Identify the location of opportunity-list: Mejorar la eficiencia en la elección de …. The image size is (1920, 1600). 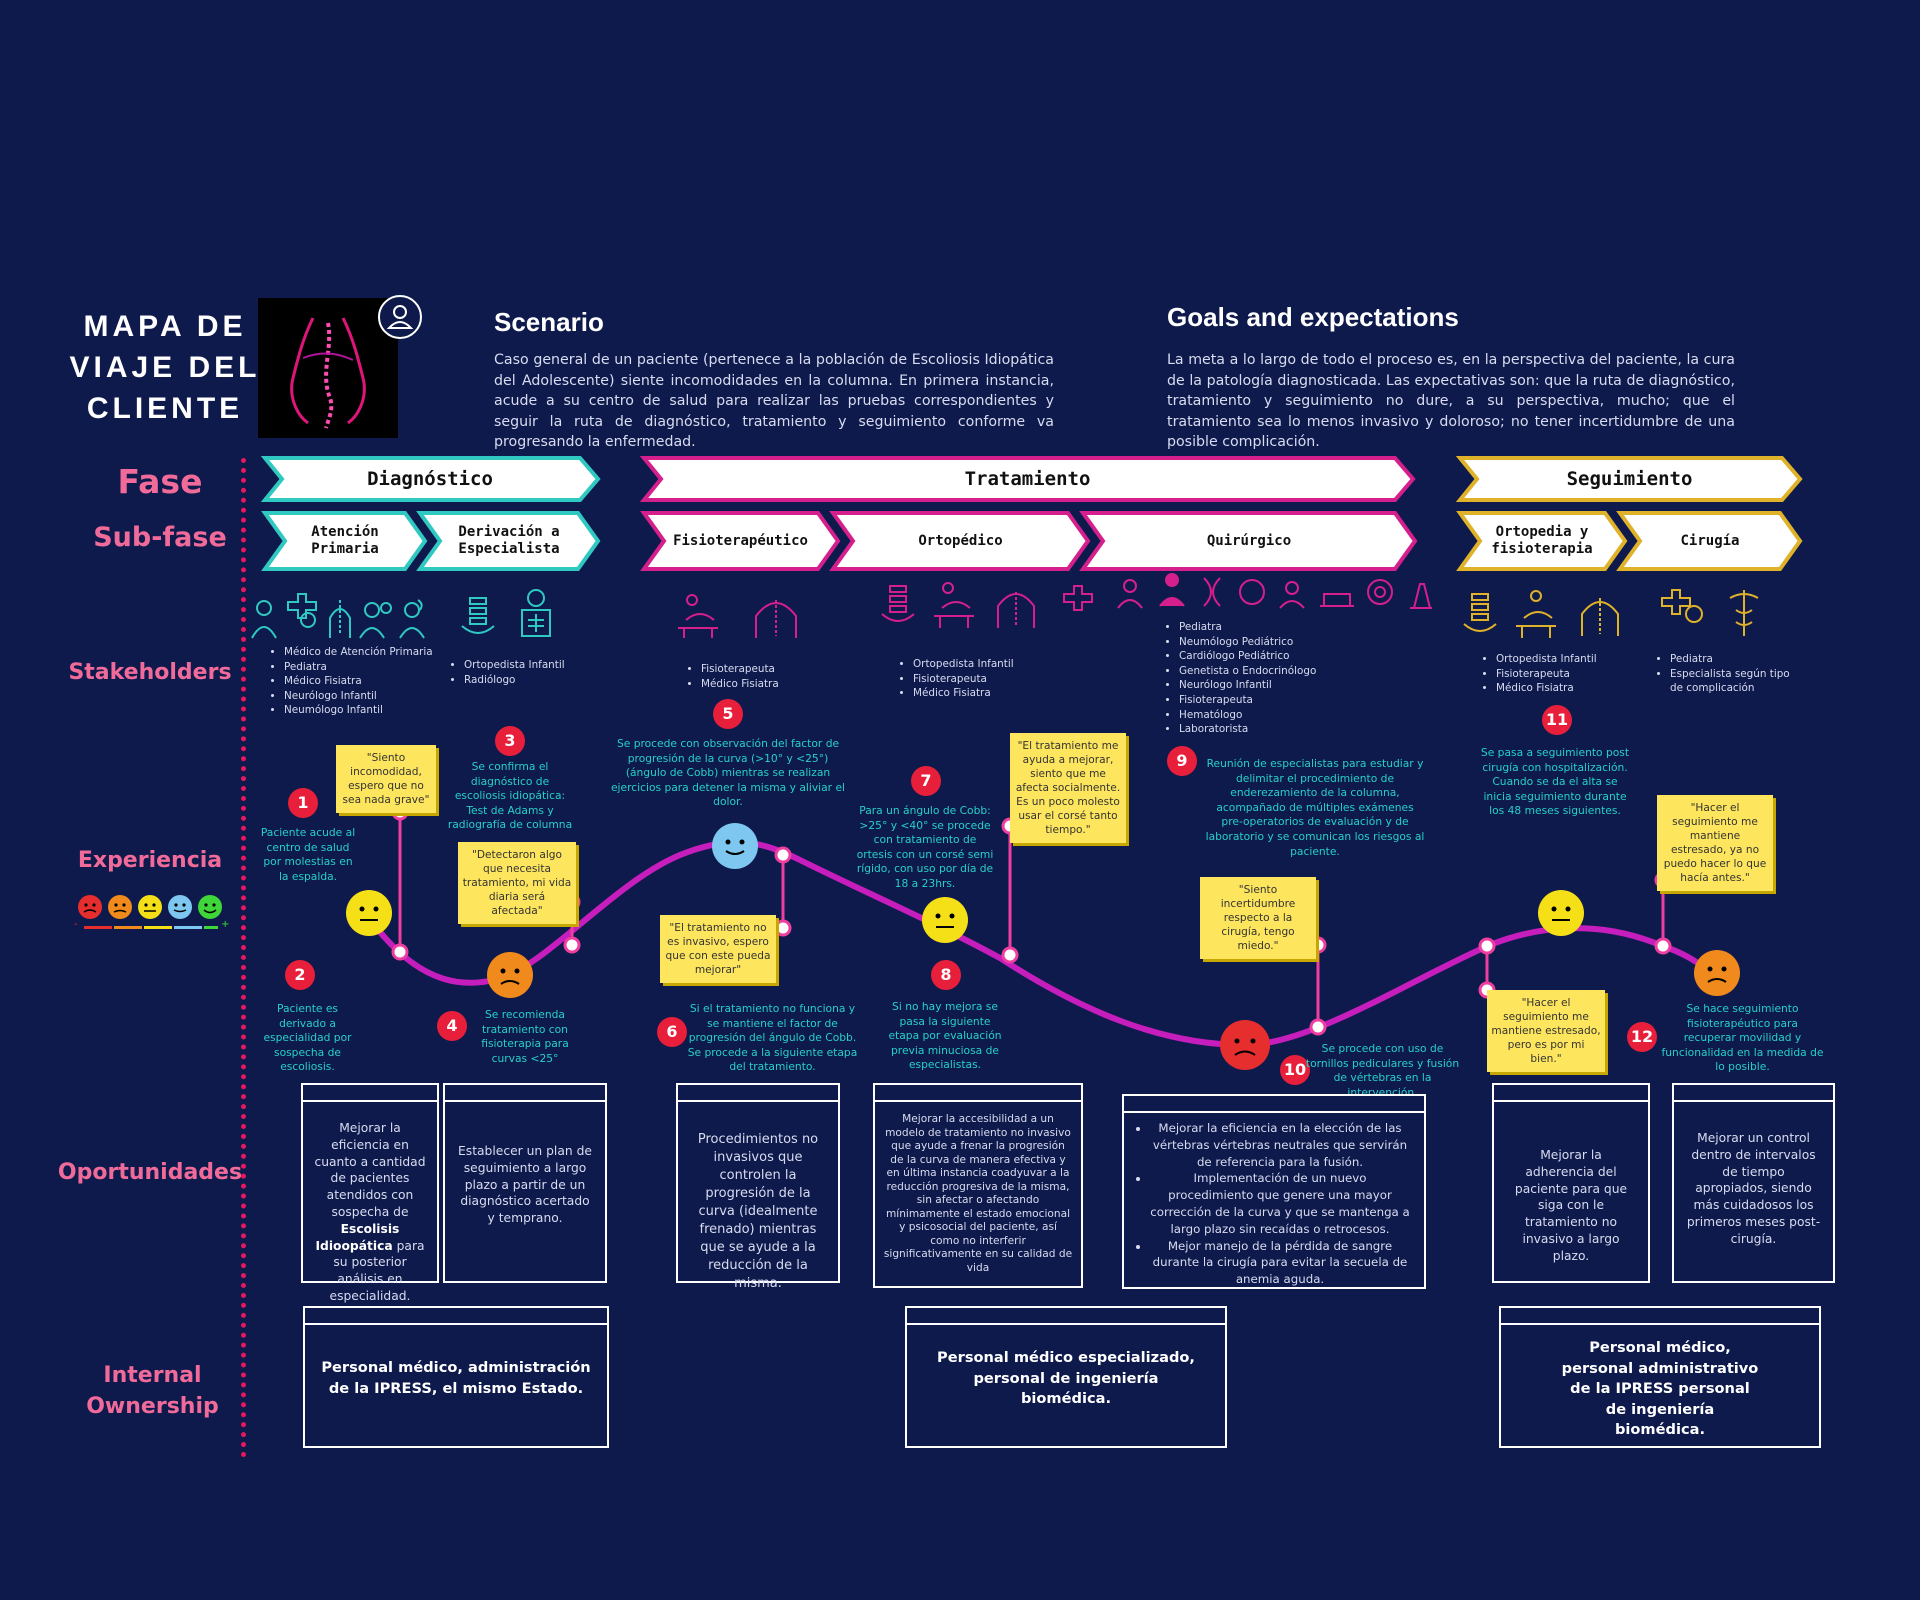
(1274, 1192).